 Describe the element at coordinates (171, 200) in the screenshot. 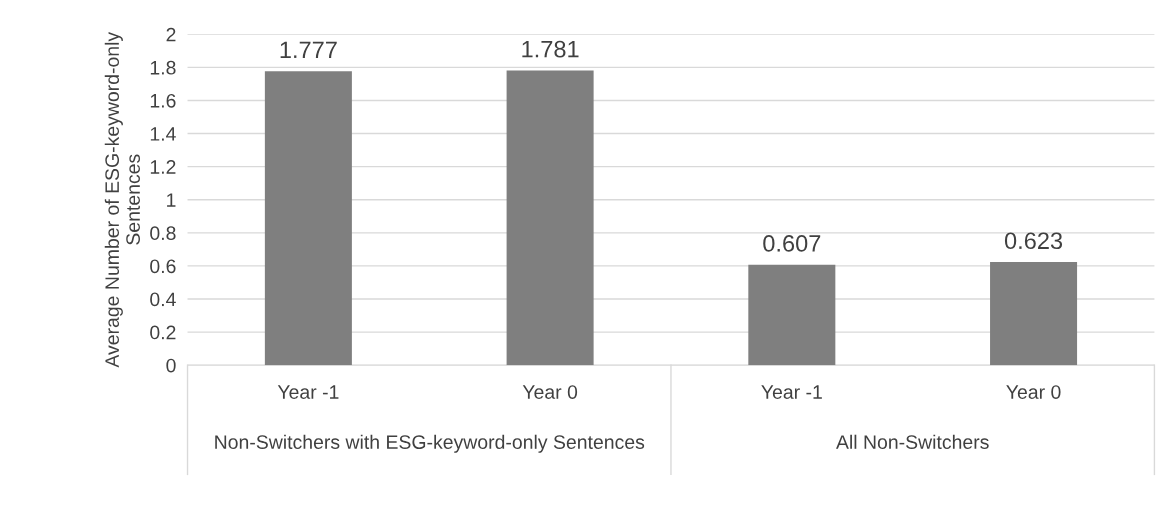

I see `y-tick-label: 1` at that location.